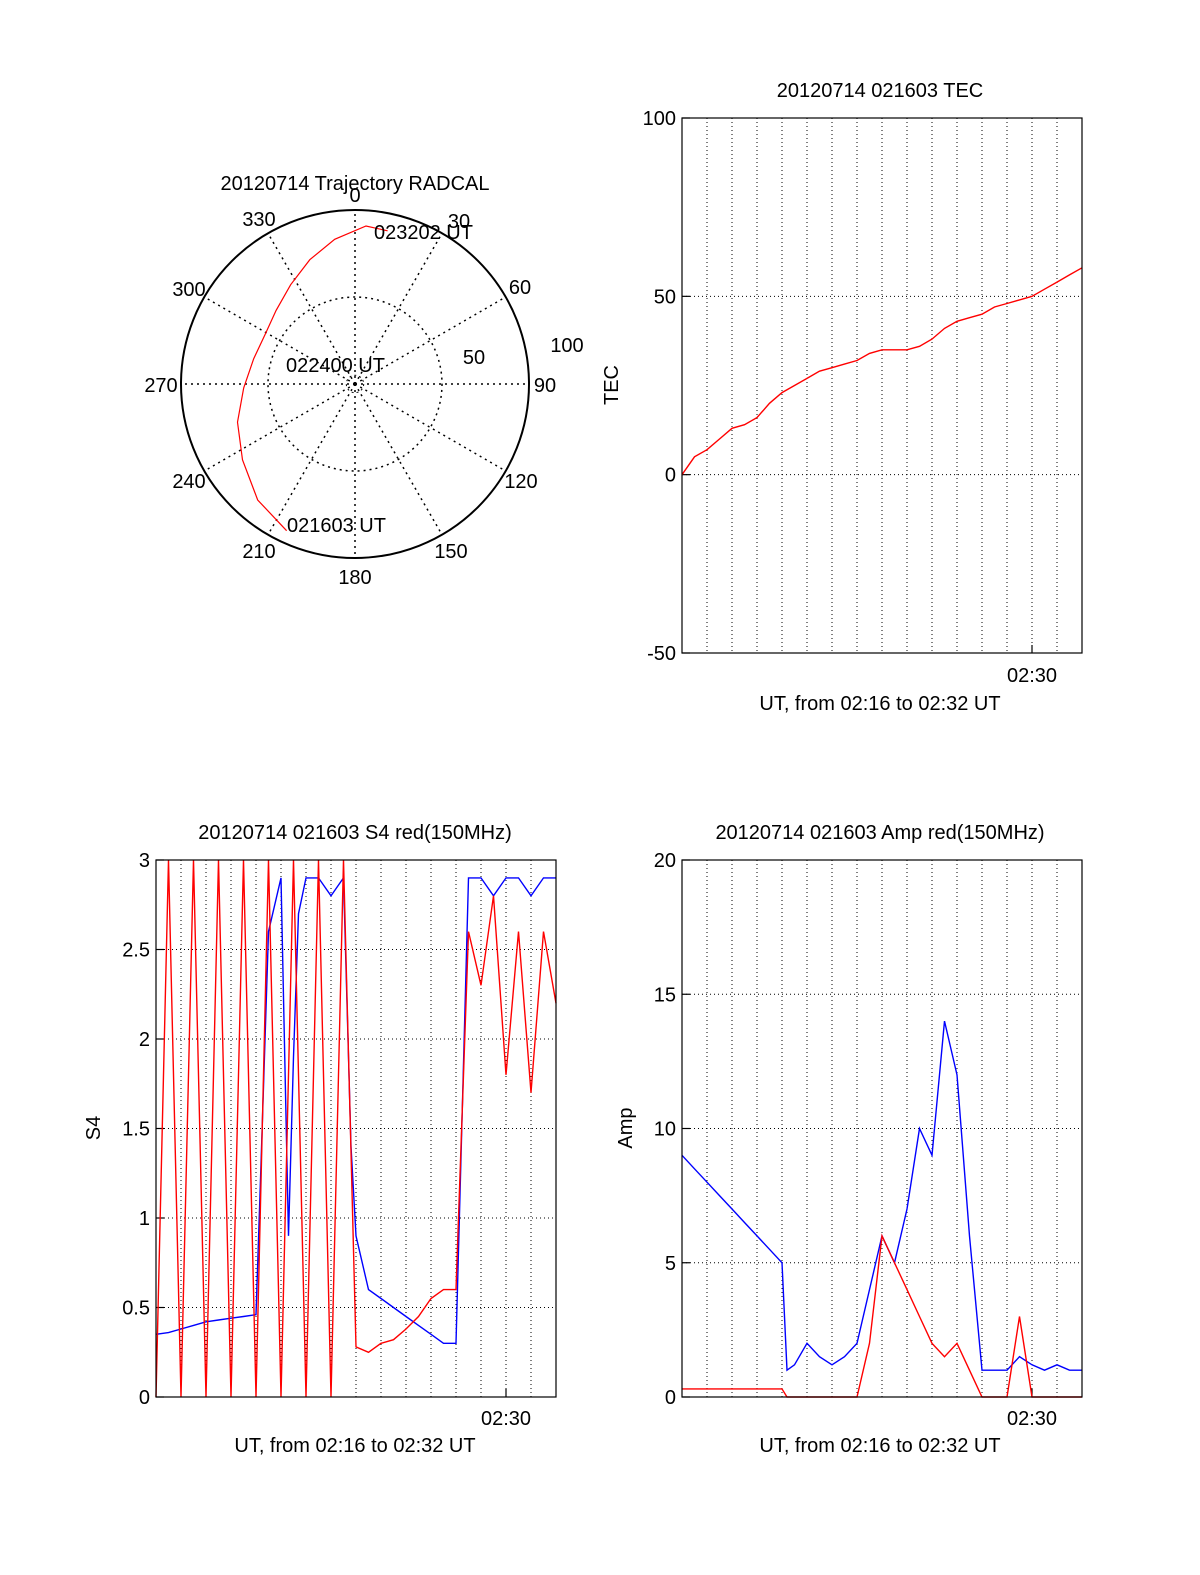 The image size is (1200, 1575). I want to click on tec-ytick-label: 50, so click(665, 297).